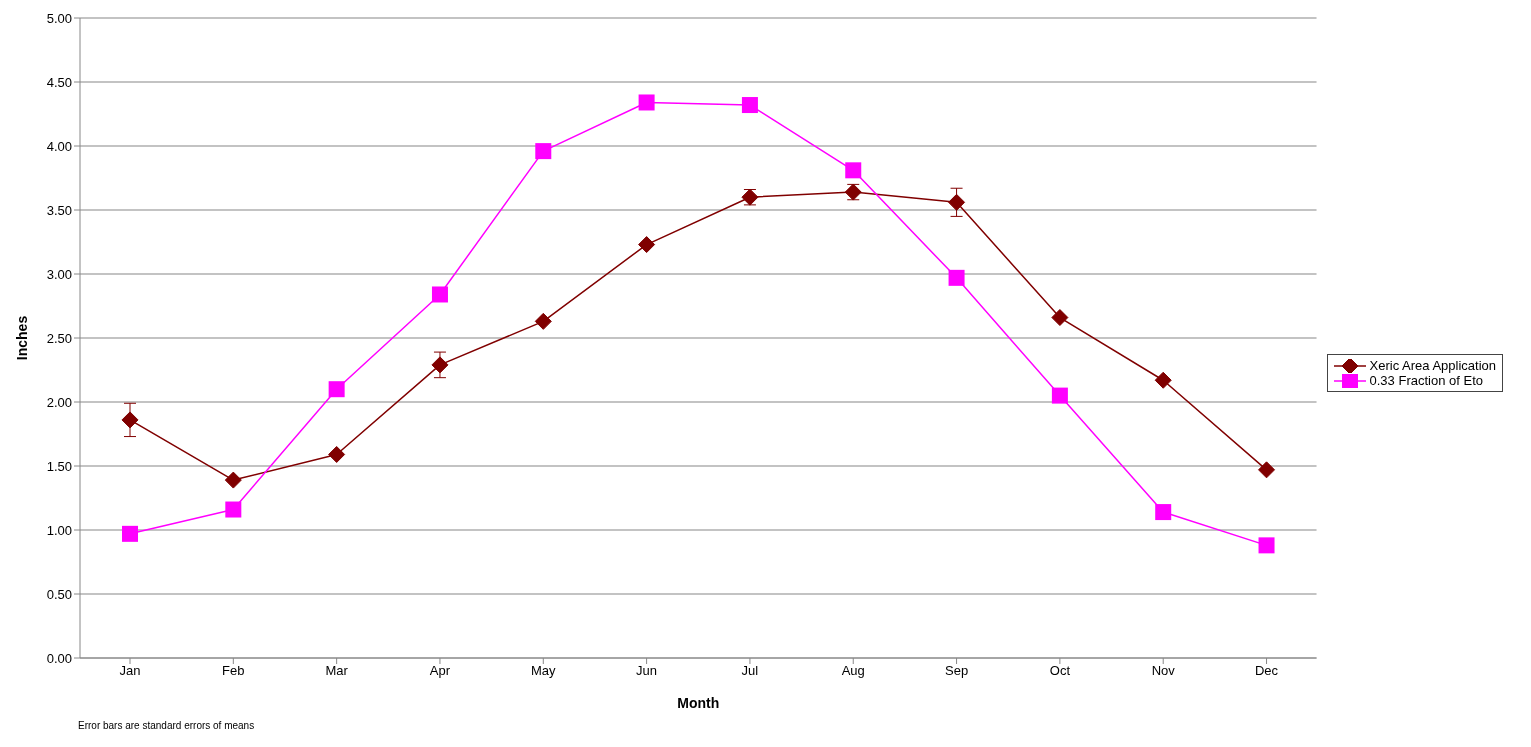 The image size is (1531, 747). Describe the element at coordinates (957, 671) in the screenshot. I see `x-tick-label: Sep` at that location.